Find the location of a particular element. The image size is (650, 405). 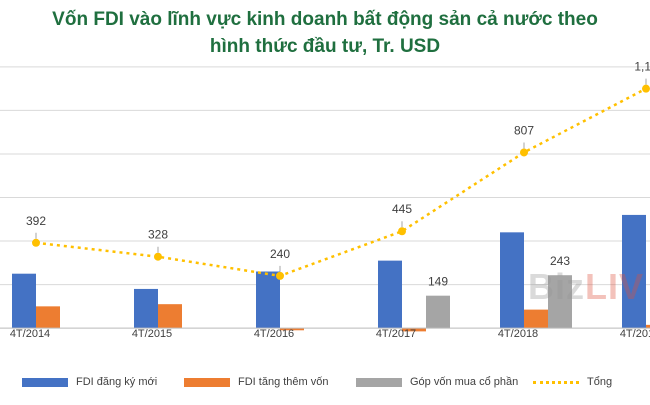

total-data-label-1: 328 is located at coordinates (158, 235).